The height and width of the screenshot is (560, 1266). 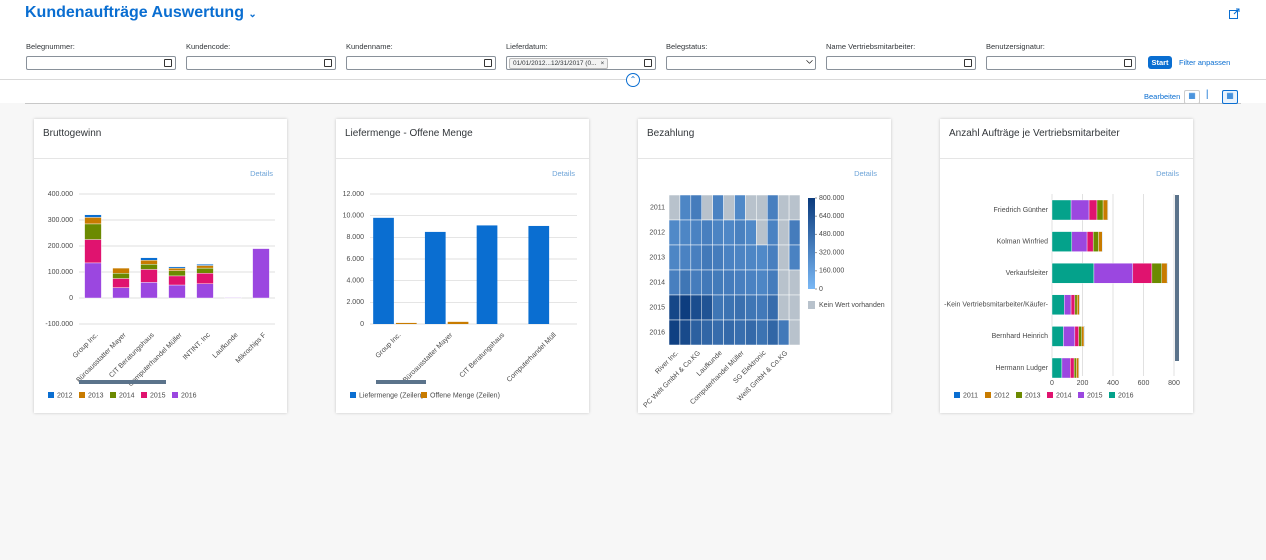 I want to click on y-tick-label: 400.000, so click(x=60, y=194).